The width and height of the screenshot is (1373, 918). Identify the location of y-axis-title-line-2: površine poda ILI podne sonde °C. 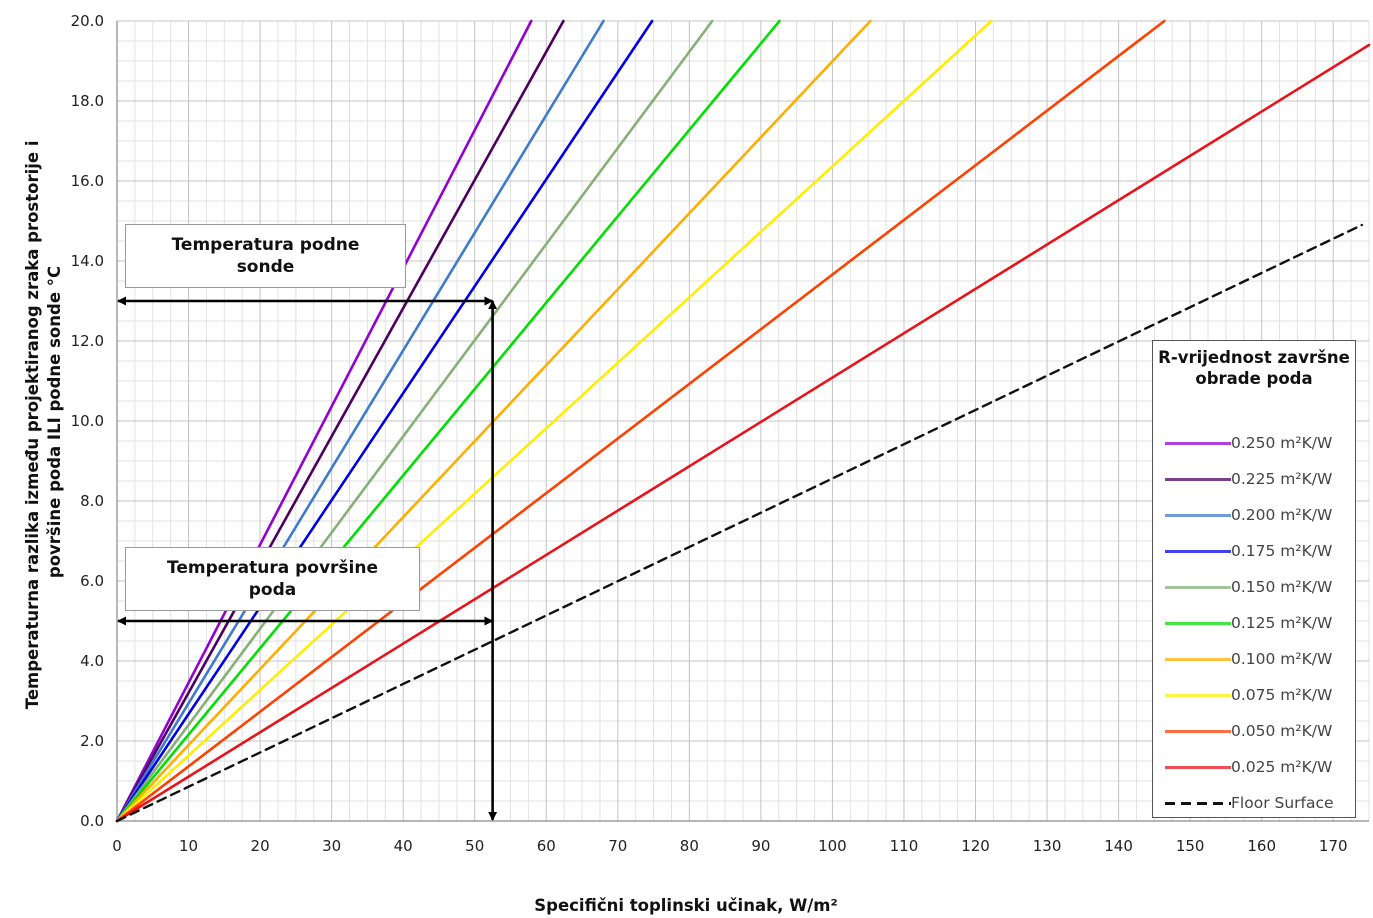
(54, 422).